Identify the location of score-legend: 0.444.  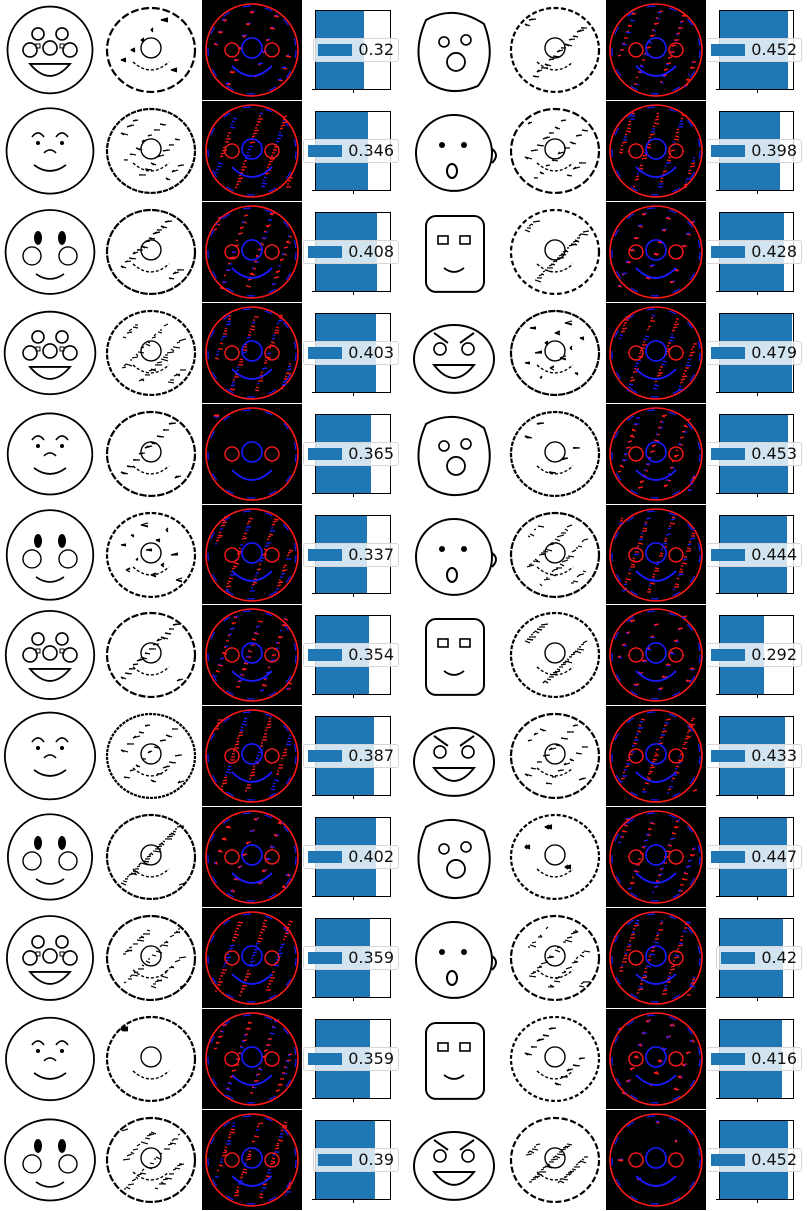
(754, 554).